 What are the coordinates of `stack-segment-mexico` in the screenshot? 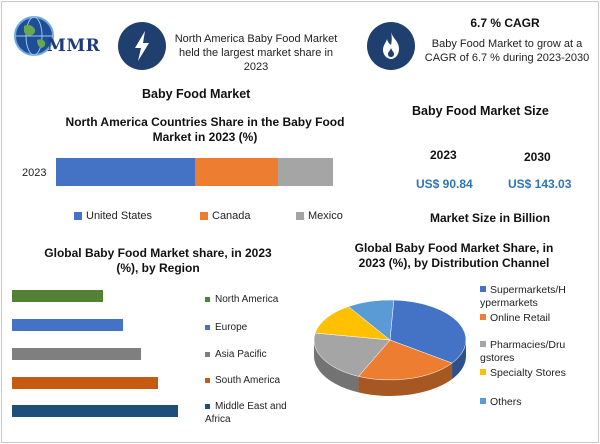 It's located at (305, 172).